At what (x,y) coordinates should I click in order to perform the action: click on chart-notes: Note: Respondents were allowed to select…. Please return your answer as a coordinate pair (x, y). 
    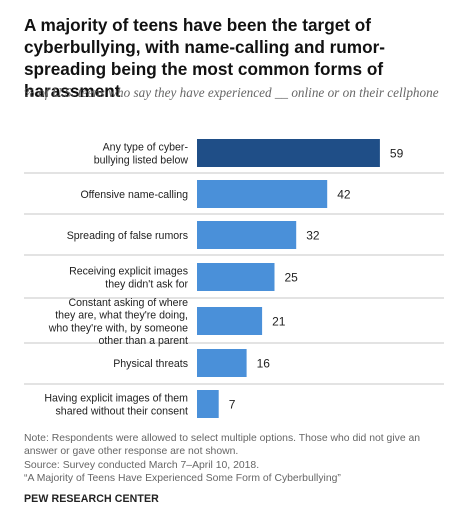
    Looking at the image, I should click on (236, 459).